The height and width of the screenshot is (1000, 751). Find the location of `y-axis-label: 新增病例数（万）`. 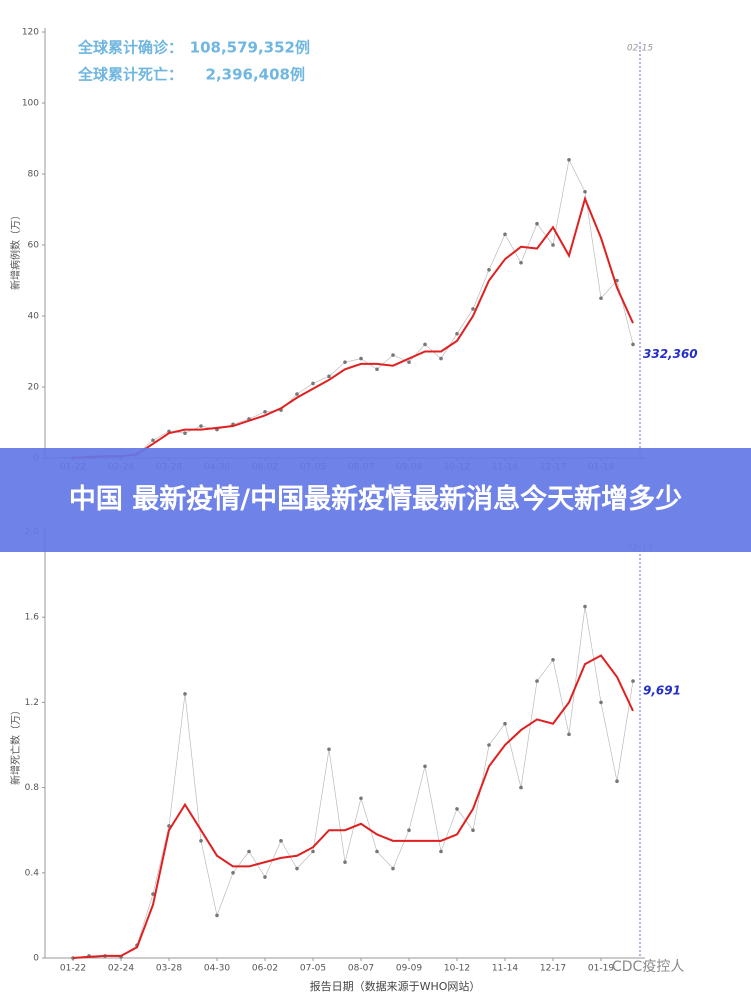

y-axis-label: 新增病例数（万） is located at coordinates (15, 250).